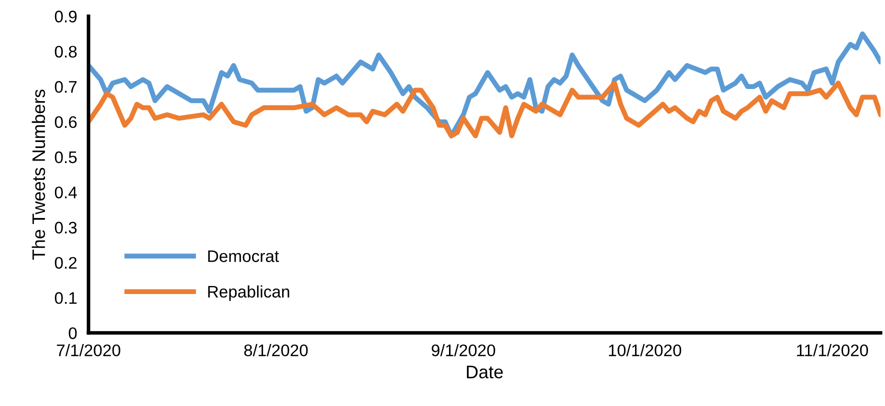 Image resolution: width=885 pixels, height=406 pixels. I want to click on y-tick-label: 0.4, so click(65, 192).